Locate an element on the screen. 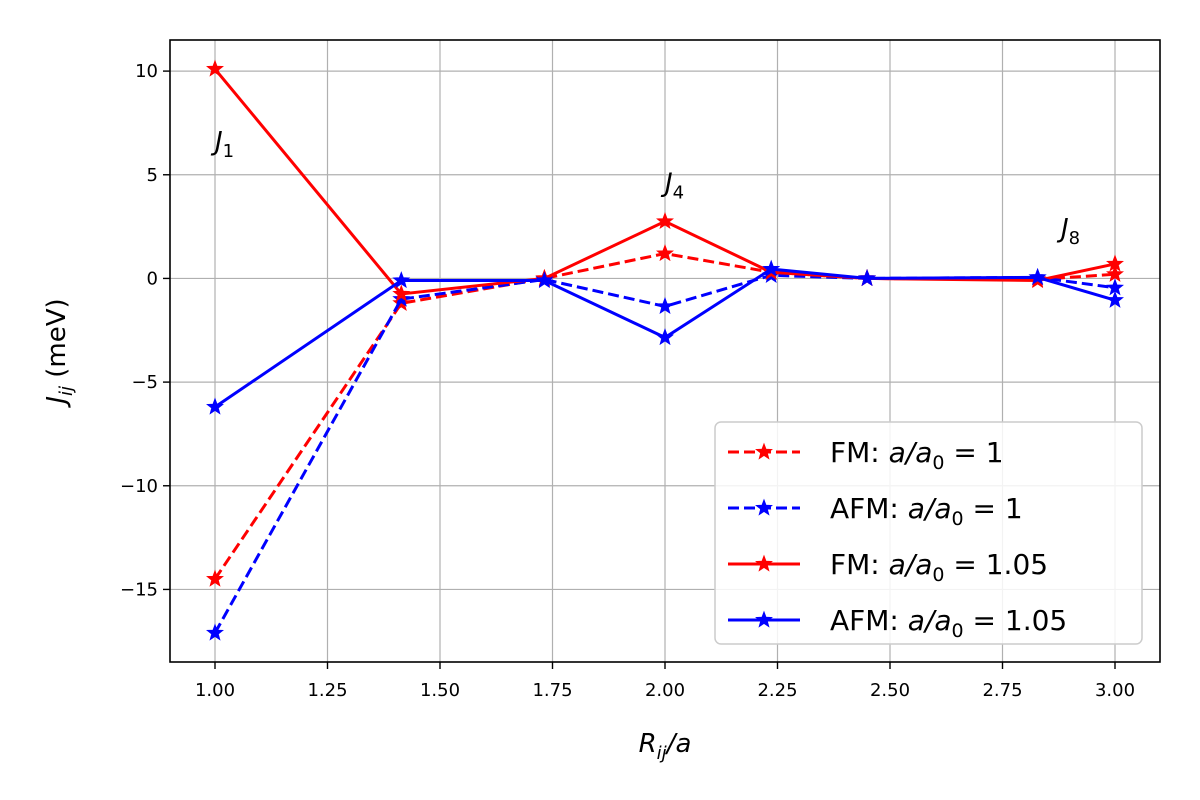 The height and width of the screenshot is (800, 1200). series-line is located at coordinates (665, 338).